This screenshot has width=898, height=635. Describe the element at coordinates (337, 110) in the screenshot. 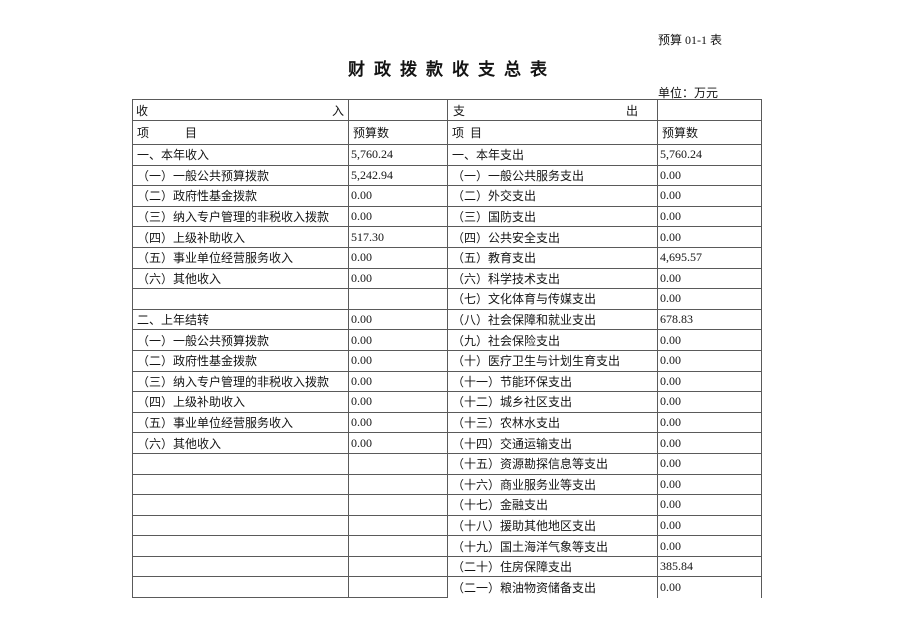

I see `income-section-header-second: 入` at that location.